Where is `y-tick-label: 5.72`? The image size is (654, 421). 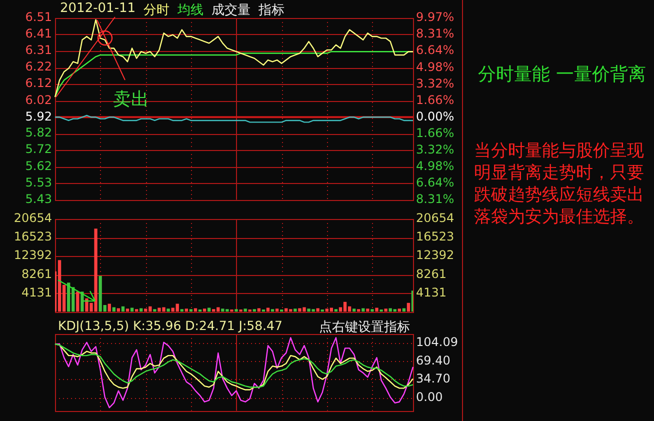
y-tick-label: 5.72 is located at coordinates (38, 149).